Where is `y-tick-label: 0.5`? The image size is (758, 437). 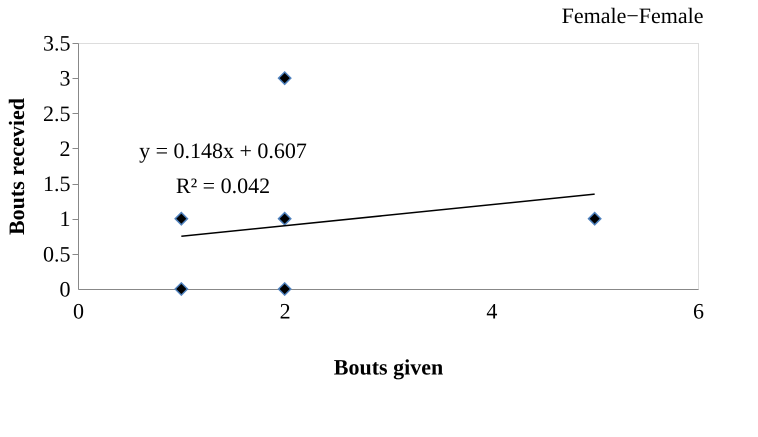 y-tick-label: 0.5 is located at coordinates (56, 253).